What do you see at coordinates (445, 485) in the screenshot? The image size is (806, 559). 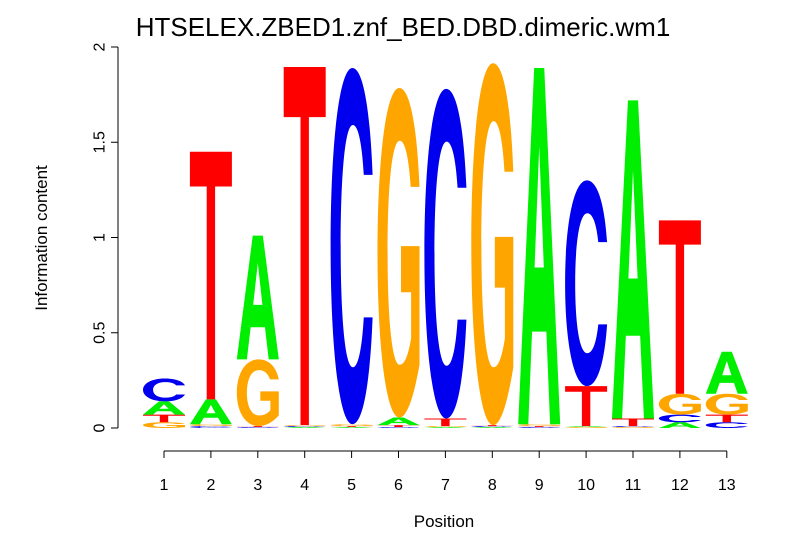 I see `x-tick-label: 7` at bounding box center [445, 485].